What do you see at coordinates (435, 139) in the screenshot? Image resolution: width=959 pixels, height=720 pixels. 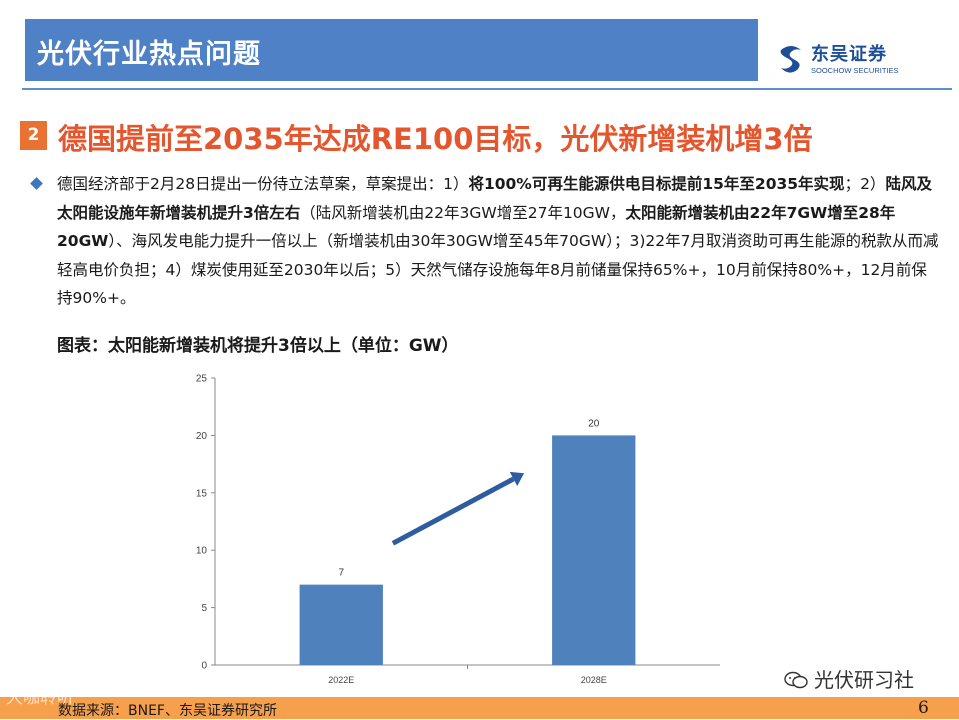 I see `section-title: 德国提前至2035年达成RE100目标，光伏新增装机增3倍` at bounding box center [435, 139].